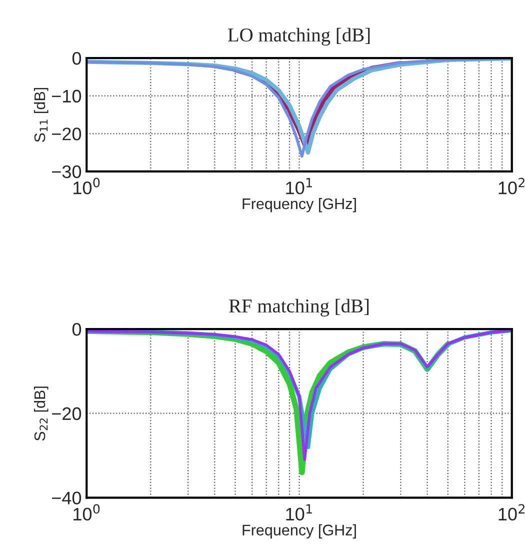  I want to click on y-tick-label: −10, so click(67, 96).